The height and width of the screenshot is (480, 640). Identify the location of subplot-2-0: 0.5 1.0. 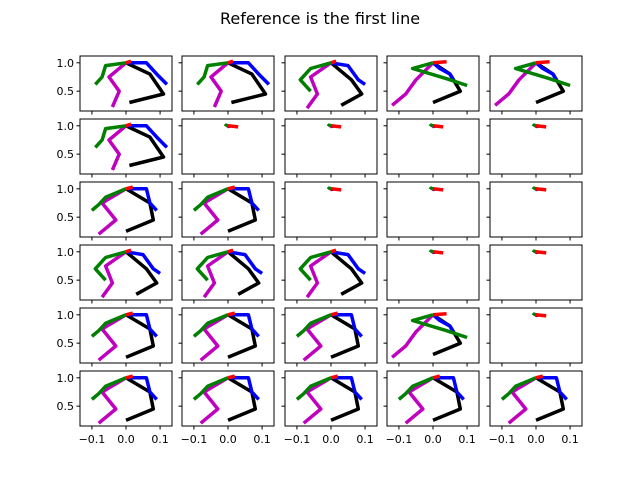
(115, 211).